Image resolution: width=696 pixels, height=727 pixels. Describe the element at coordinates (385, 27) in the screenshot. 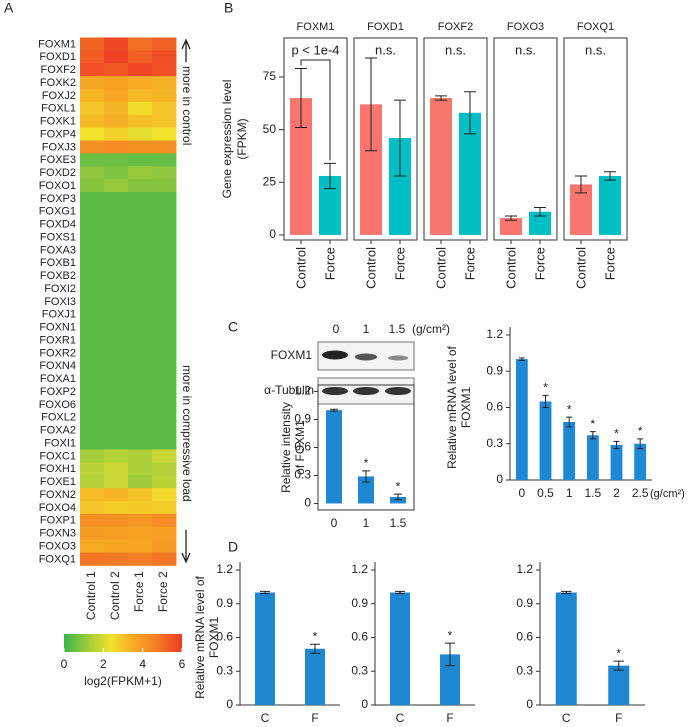

I see `facet-title: FOXD1` at that location.